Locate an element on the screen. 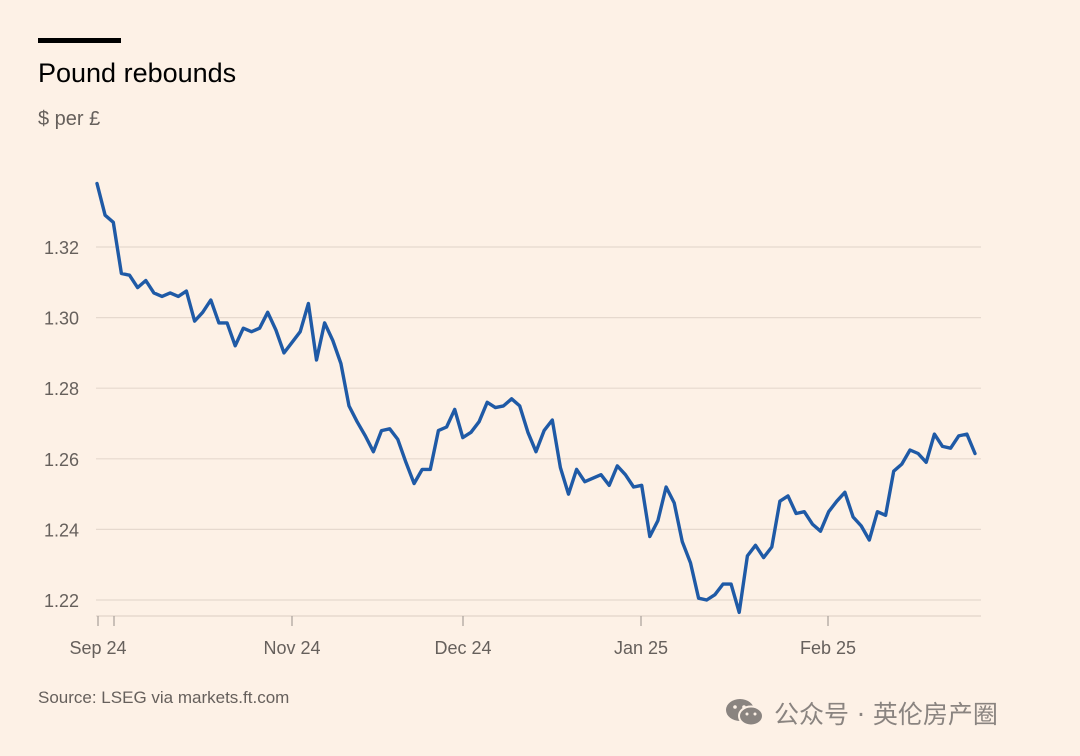  wechat-icon is located at coordinates (745, 713).